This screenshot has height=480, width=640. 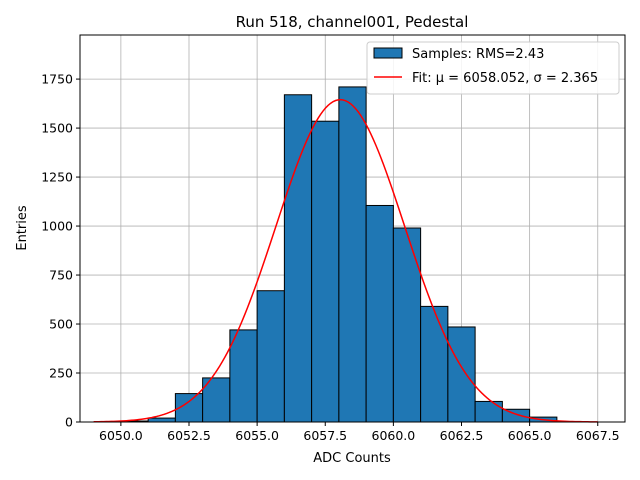 What do you see at coordinates (61, 324) in the screenshot?
I see `y-tick-label: 500` at bounding box center [61, 324].